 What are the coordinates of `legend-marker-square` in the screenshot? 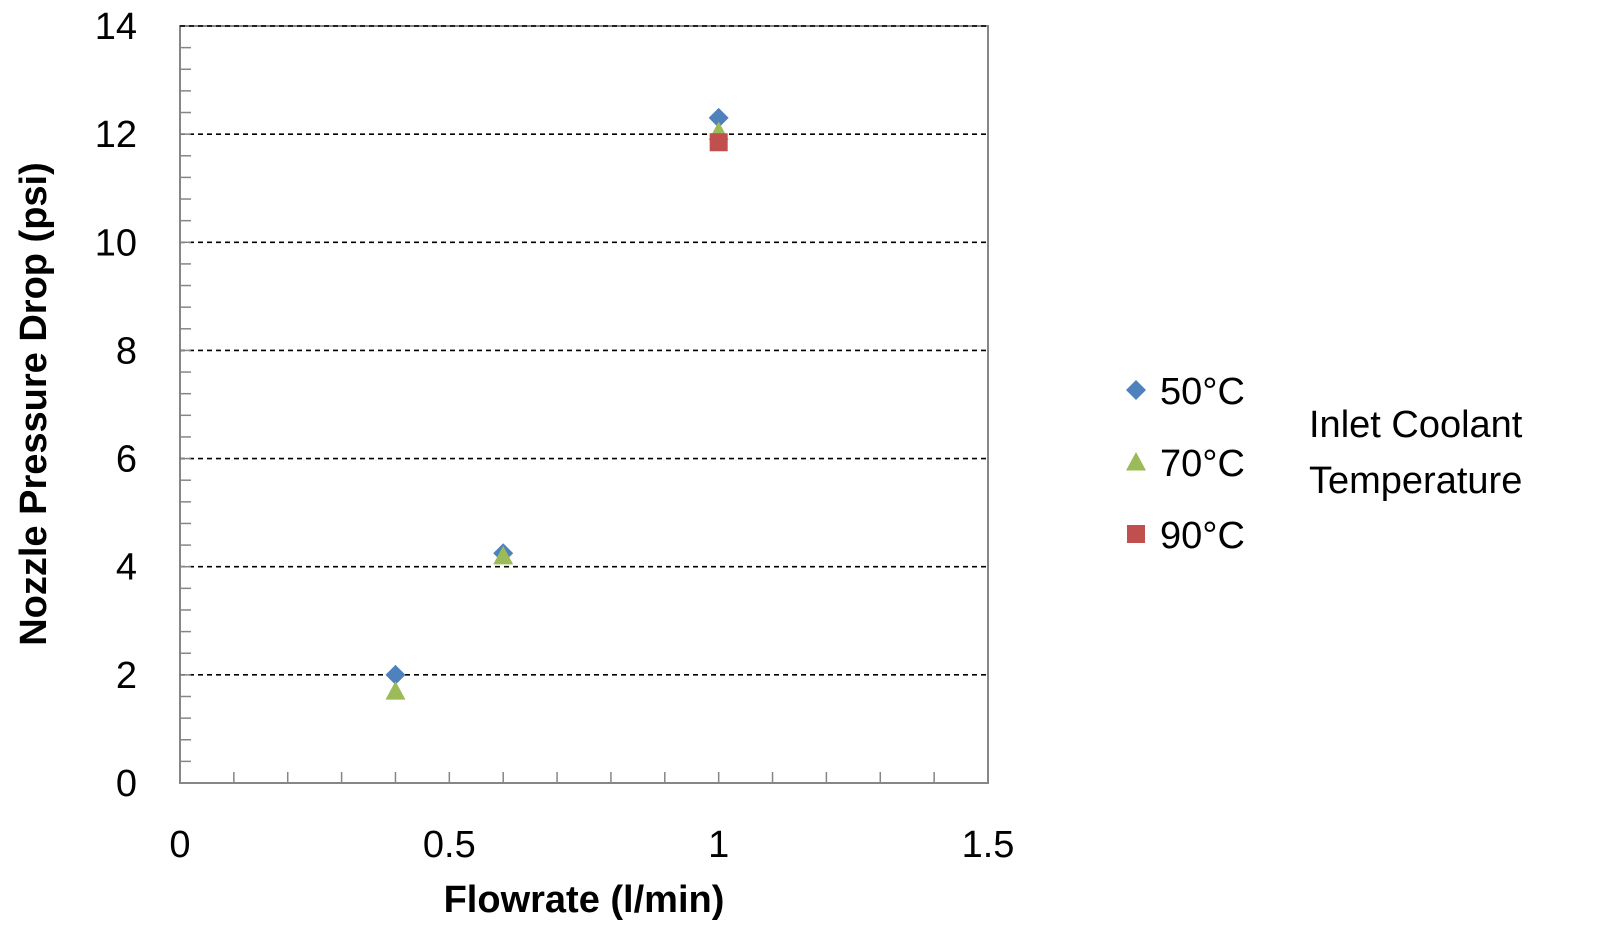 It's located at (1136, 534).